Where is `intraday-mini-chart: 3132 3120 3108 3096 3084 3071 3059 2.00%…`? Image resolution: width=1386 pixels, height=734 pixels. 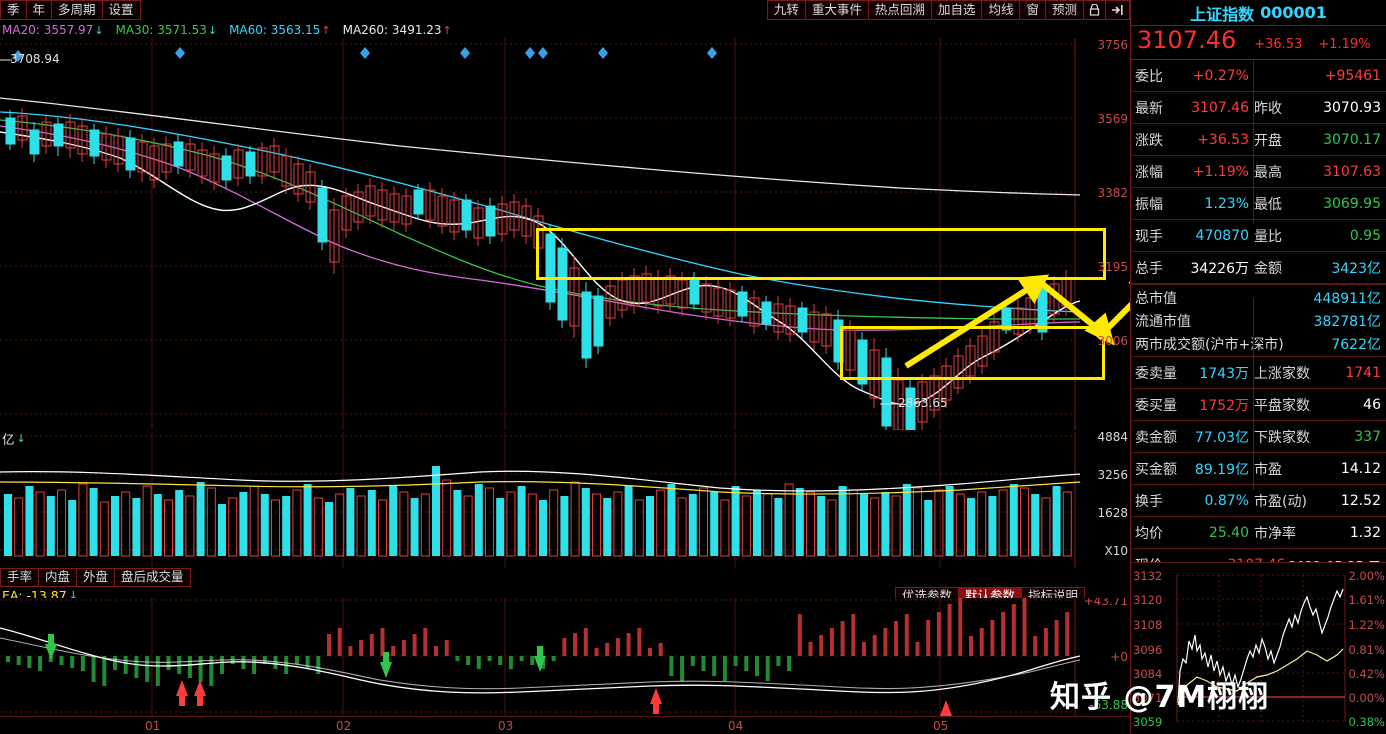
intraday-mini-chart: 3132 3120 3108 3096 3084 3071 3059 2.00%… is located at coordinates (1258, 647).